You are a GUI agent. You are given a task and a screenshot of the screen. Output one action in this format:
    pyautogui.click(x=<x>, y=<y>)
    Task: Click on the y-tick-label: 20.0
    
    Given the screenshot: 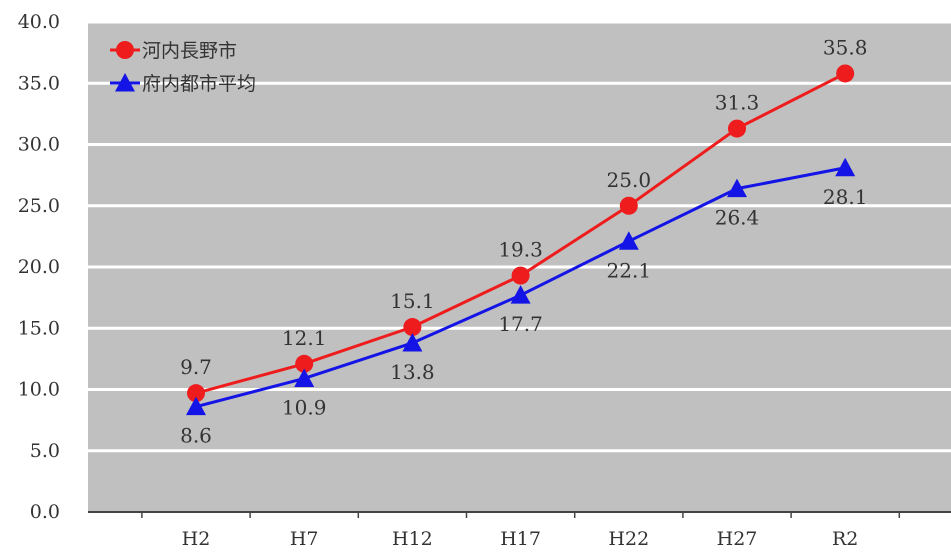 What is the action you would take?
    pyautogui.click(x=39, y=267)
    